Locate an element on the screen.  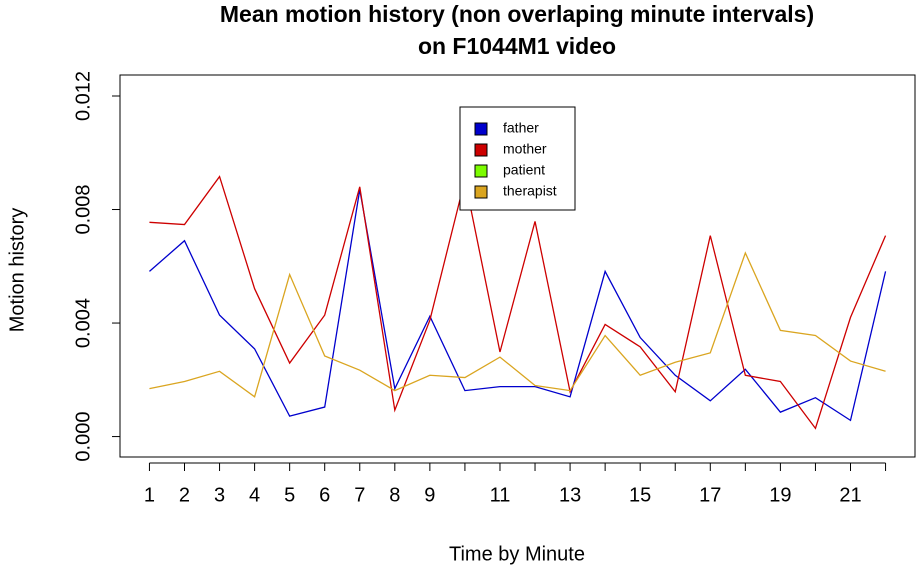
chart-title: on F1044M1 video is located at coordinates (517, 46).